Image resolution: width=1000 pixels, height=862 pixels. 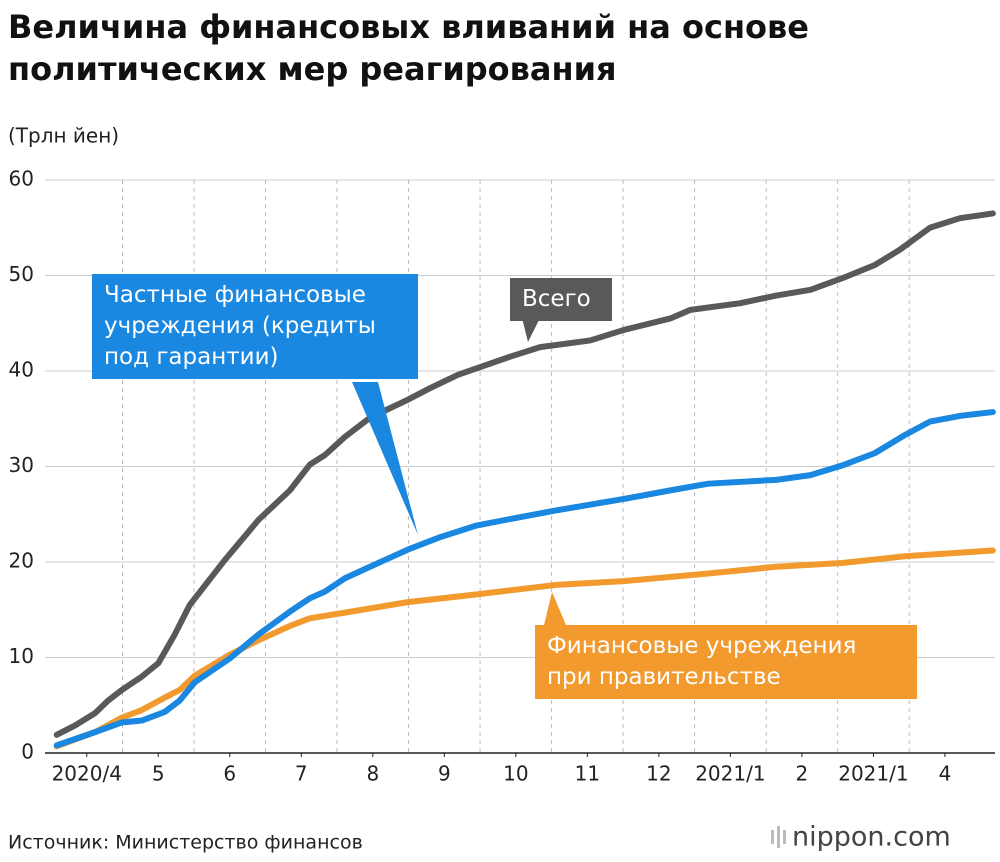 I want to click on x-tick-label: 8, so click(x=372, y=774).